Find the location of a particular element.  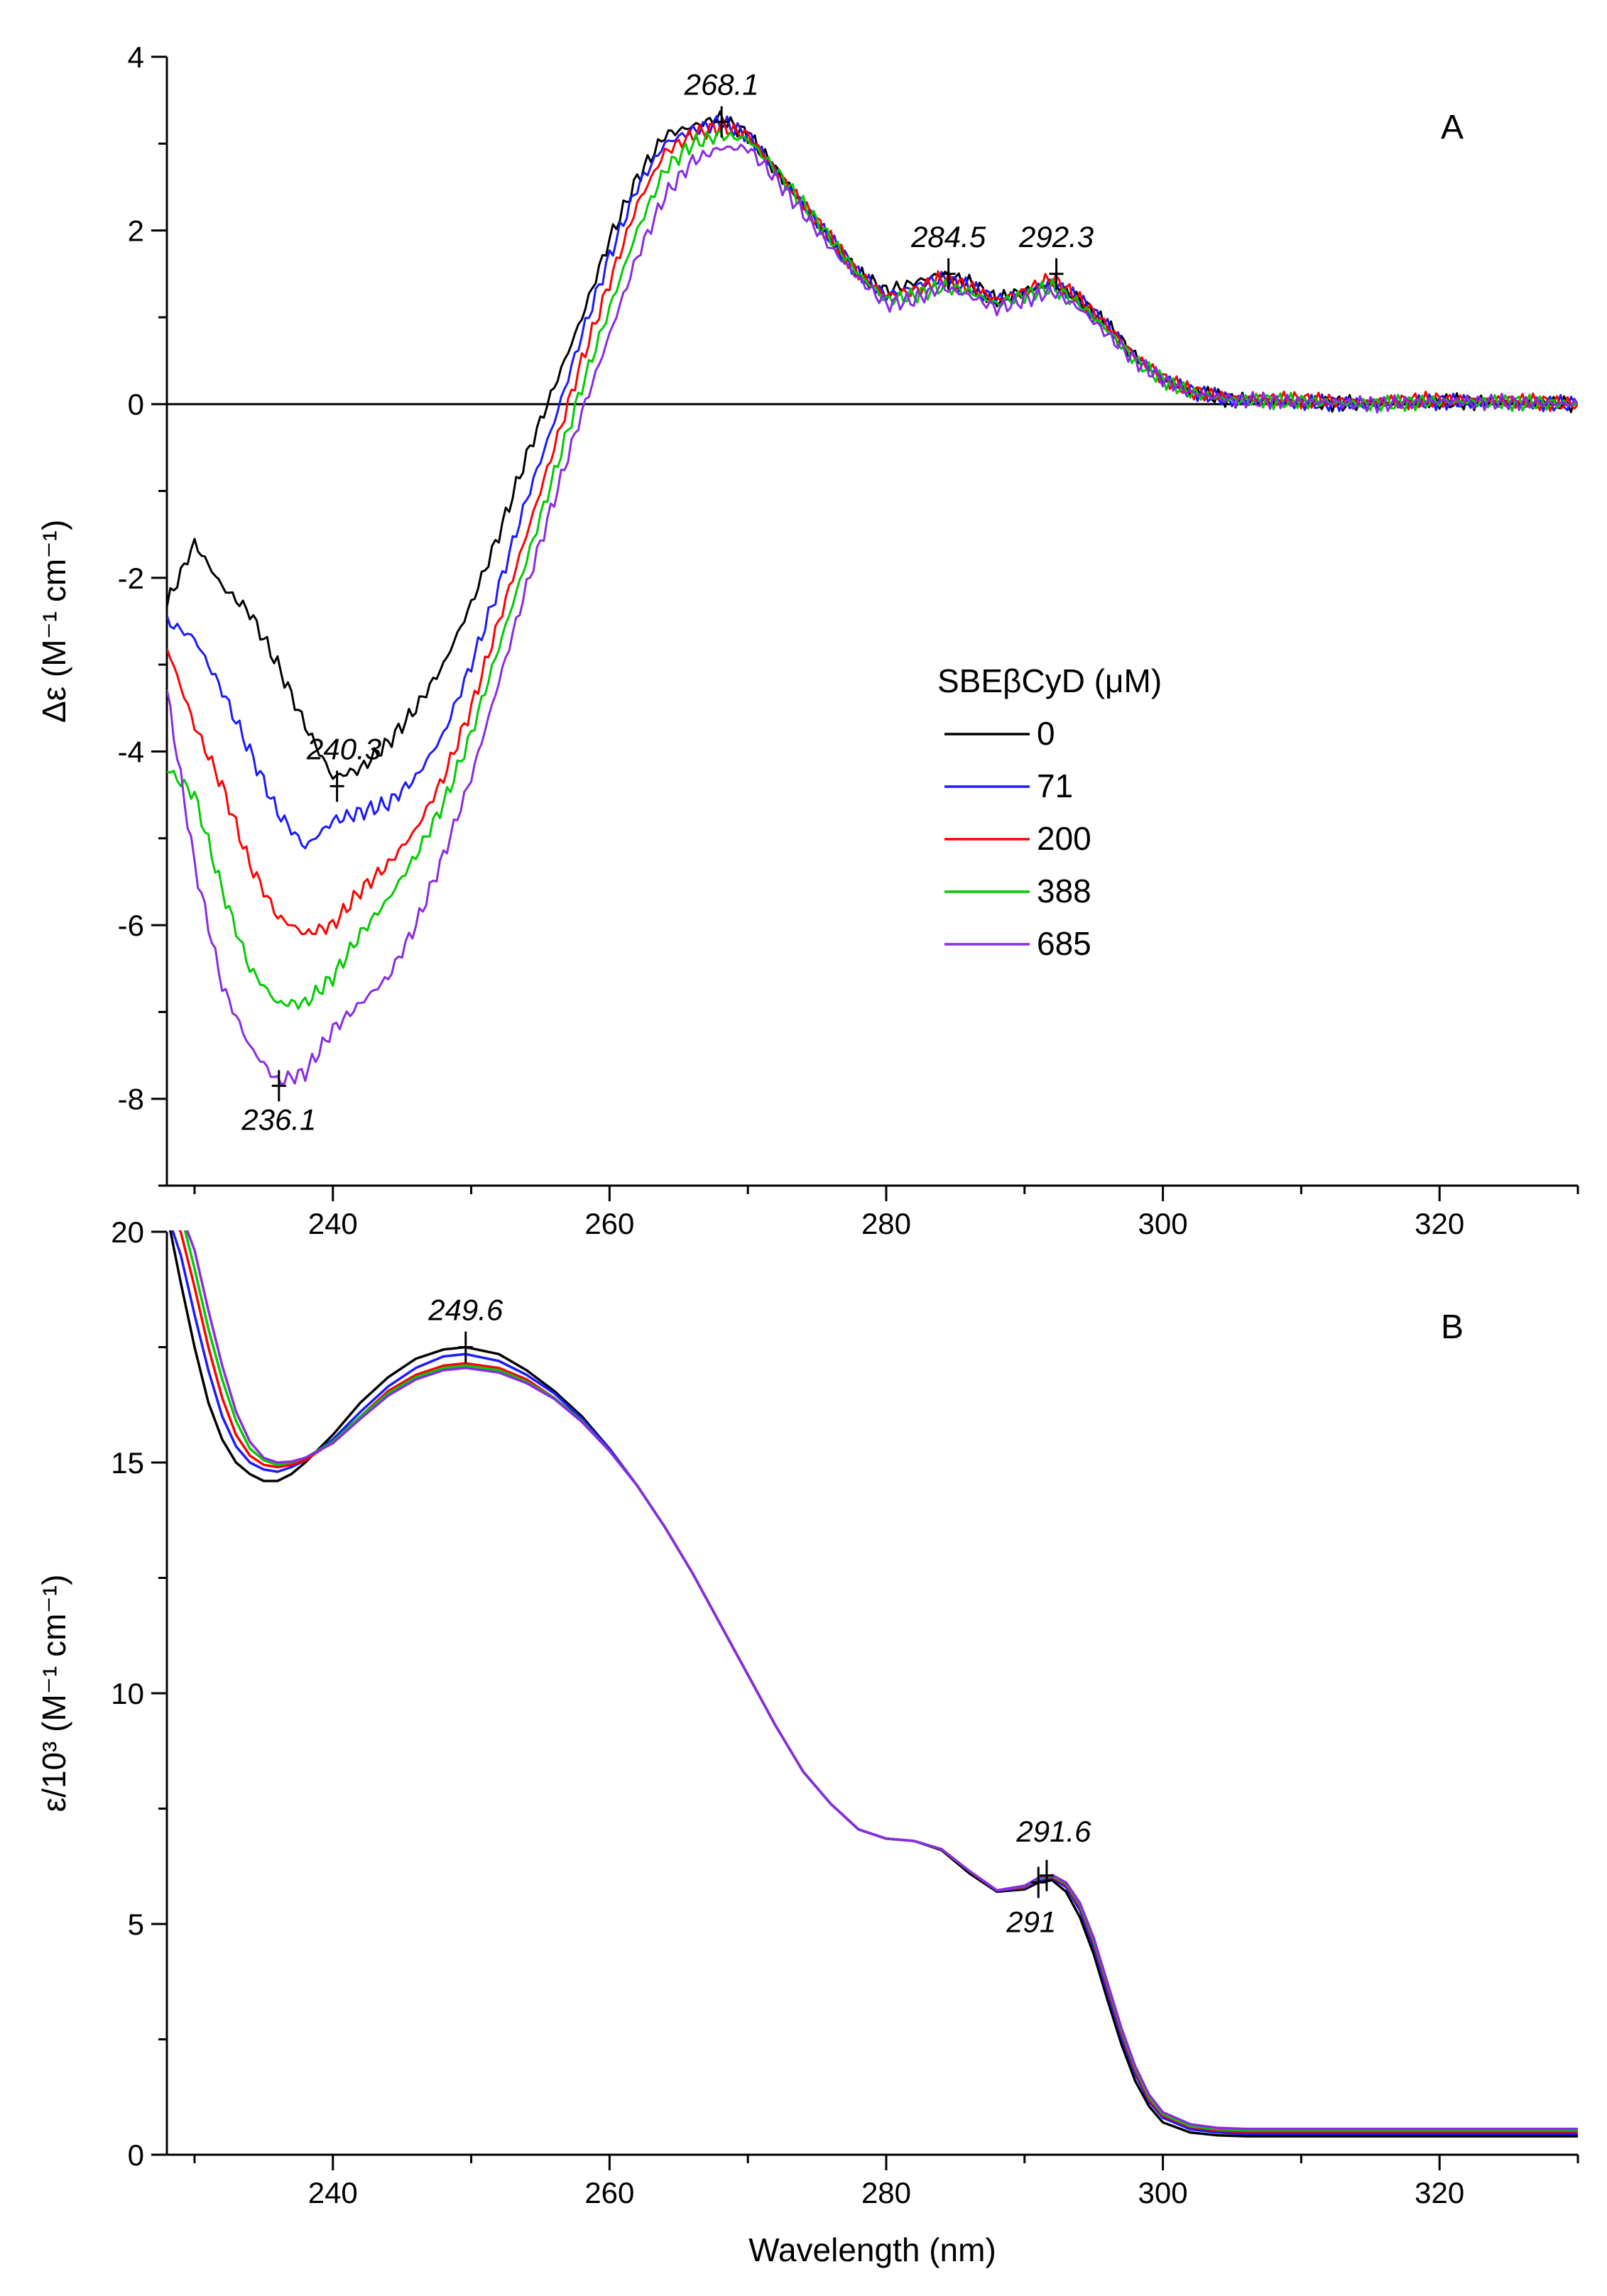

annotation-label: 291 is located at coordinates (1031, 1923).